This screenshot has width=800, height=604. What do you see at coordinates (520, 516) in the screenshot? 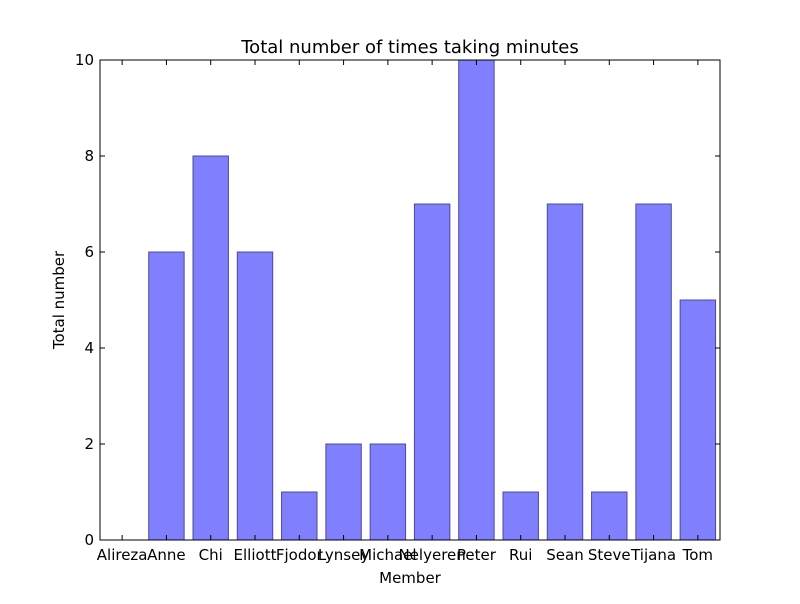
I see `bar-rui` at bounding box center [520, 516].